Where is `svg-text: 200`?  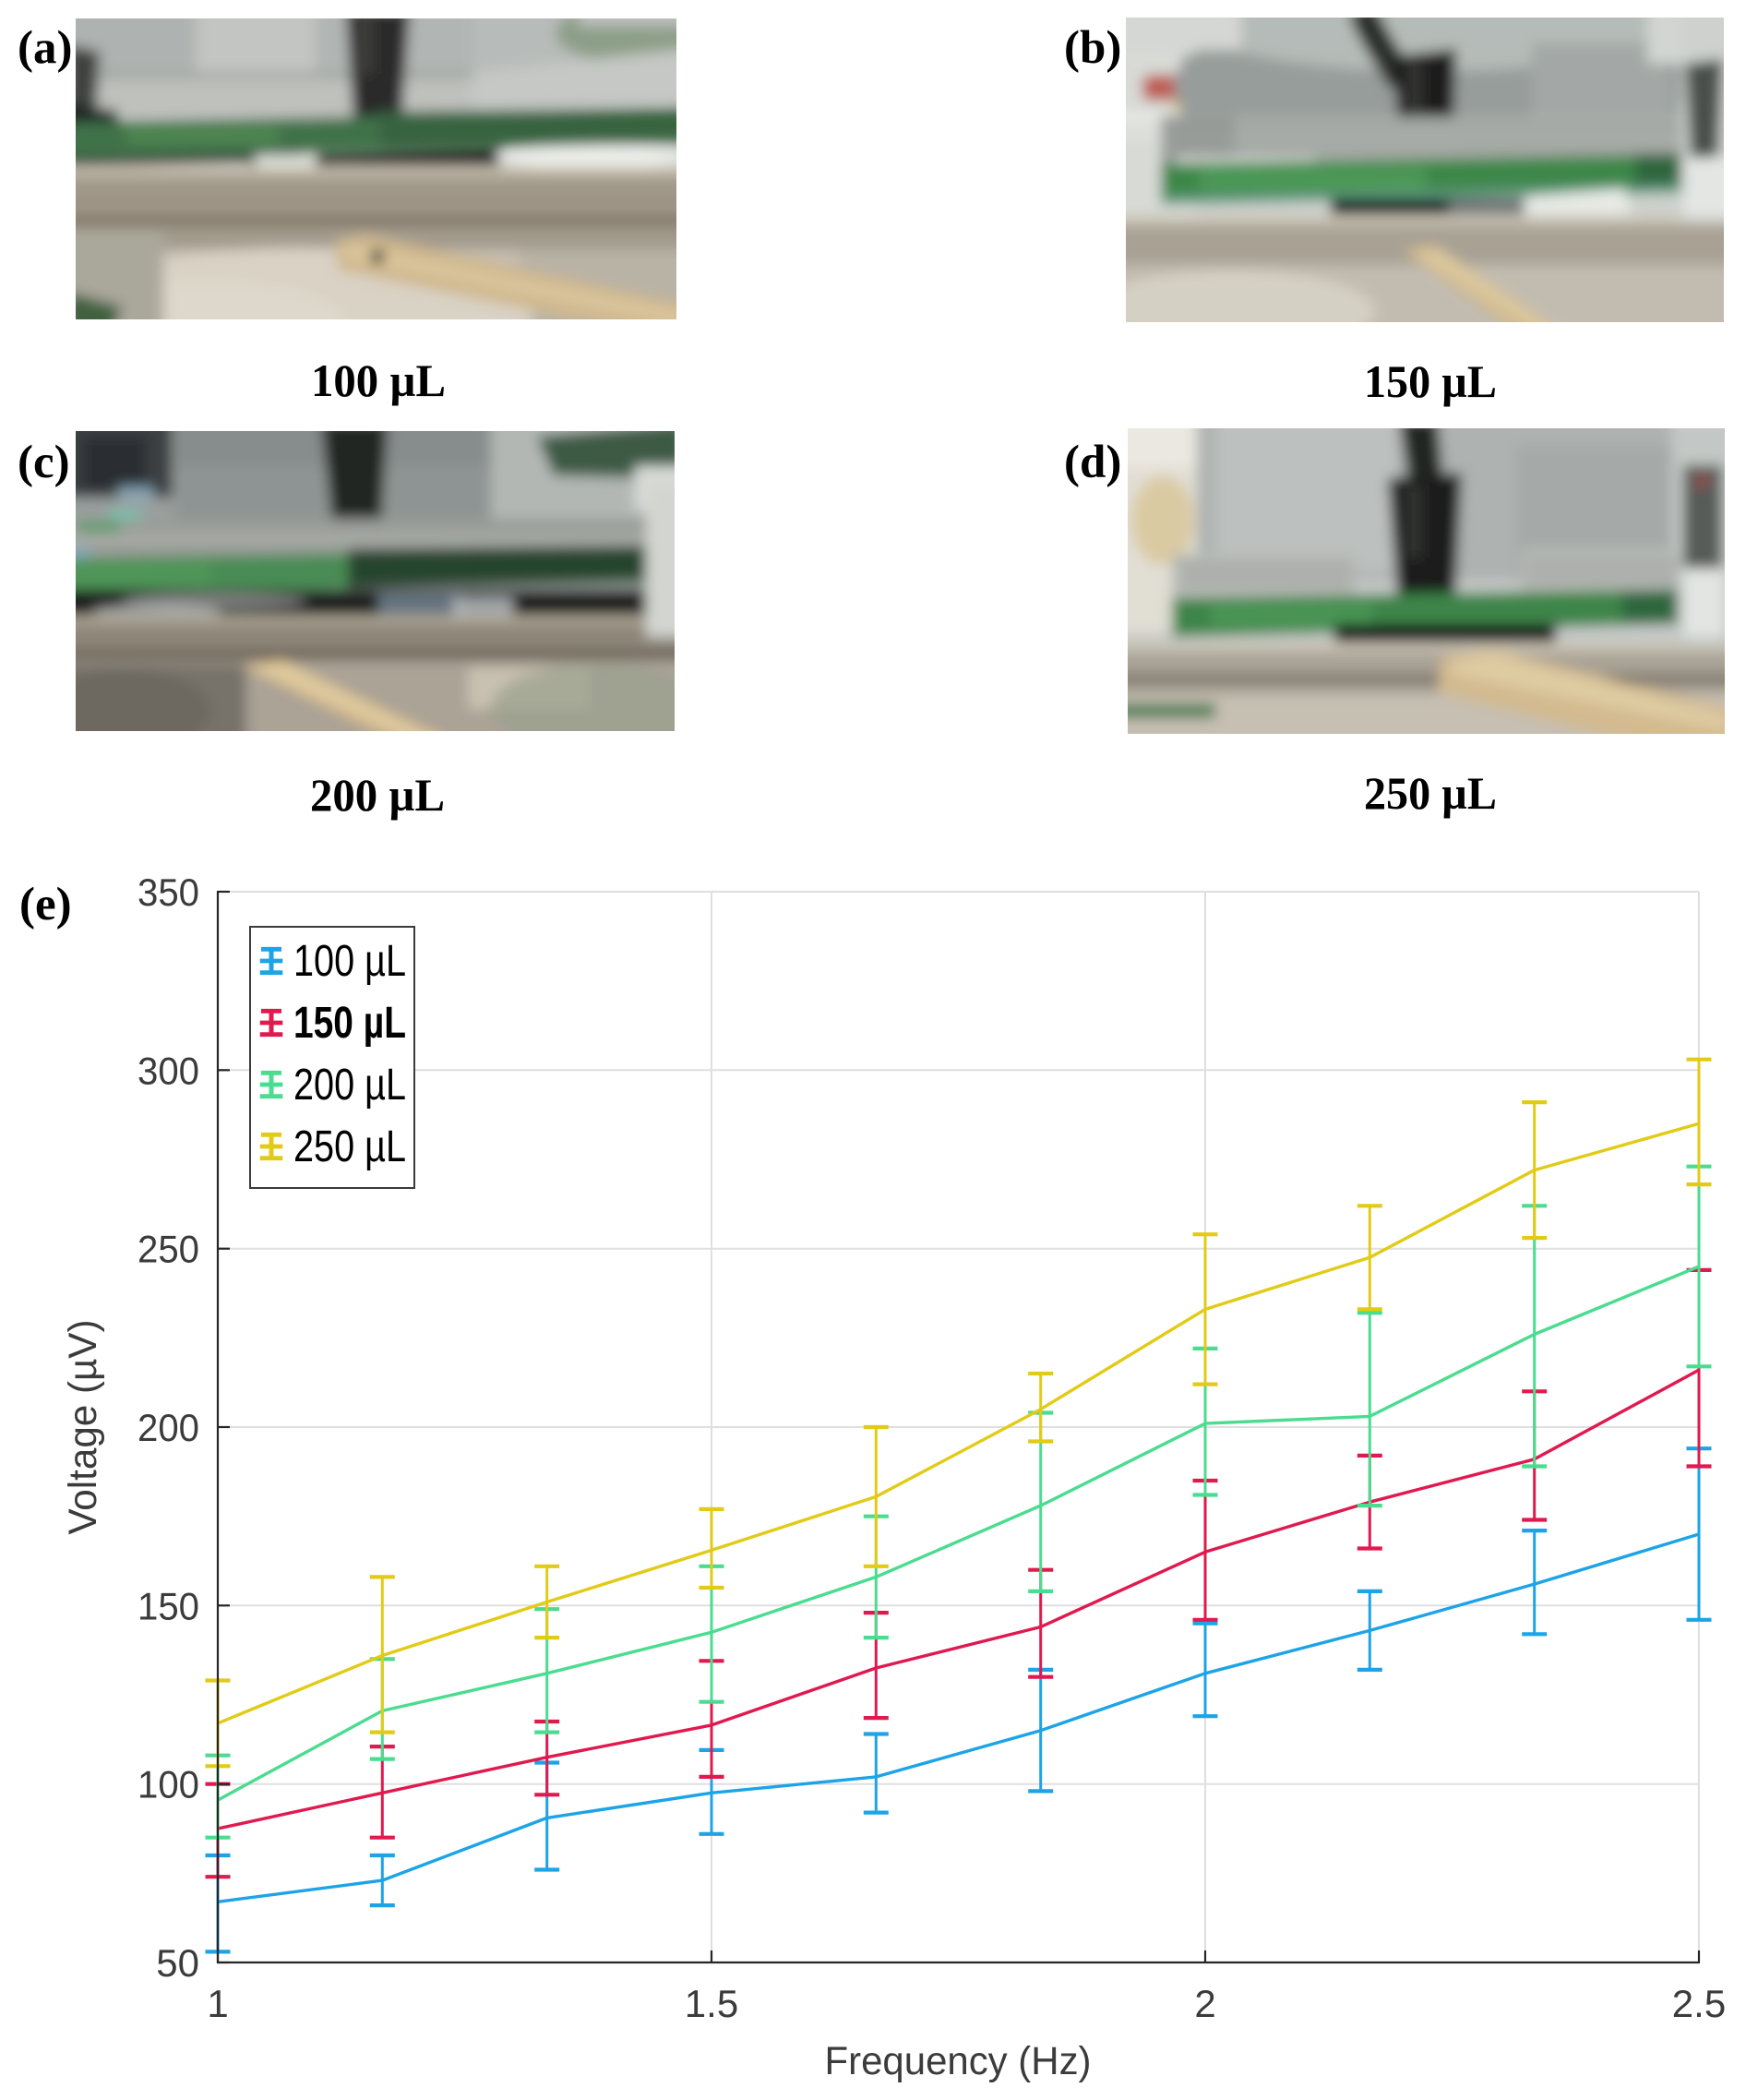
svg-text: 200 is located at coordinates (168, 1427).